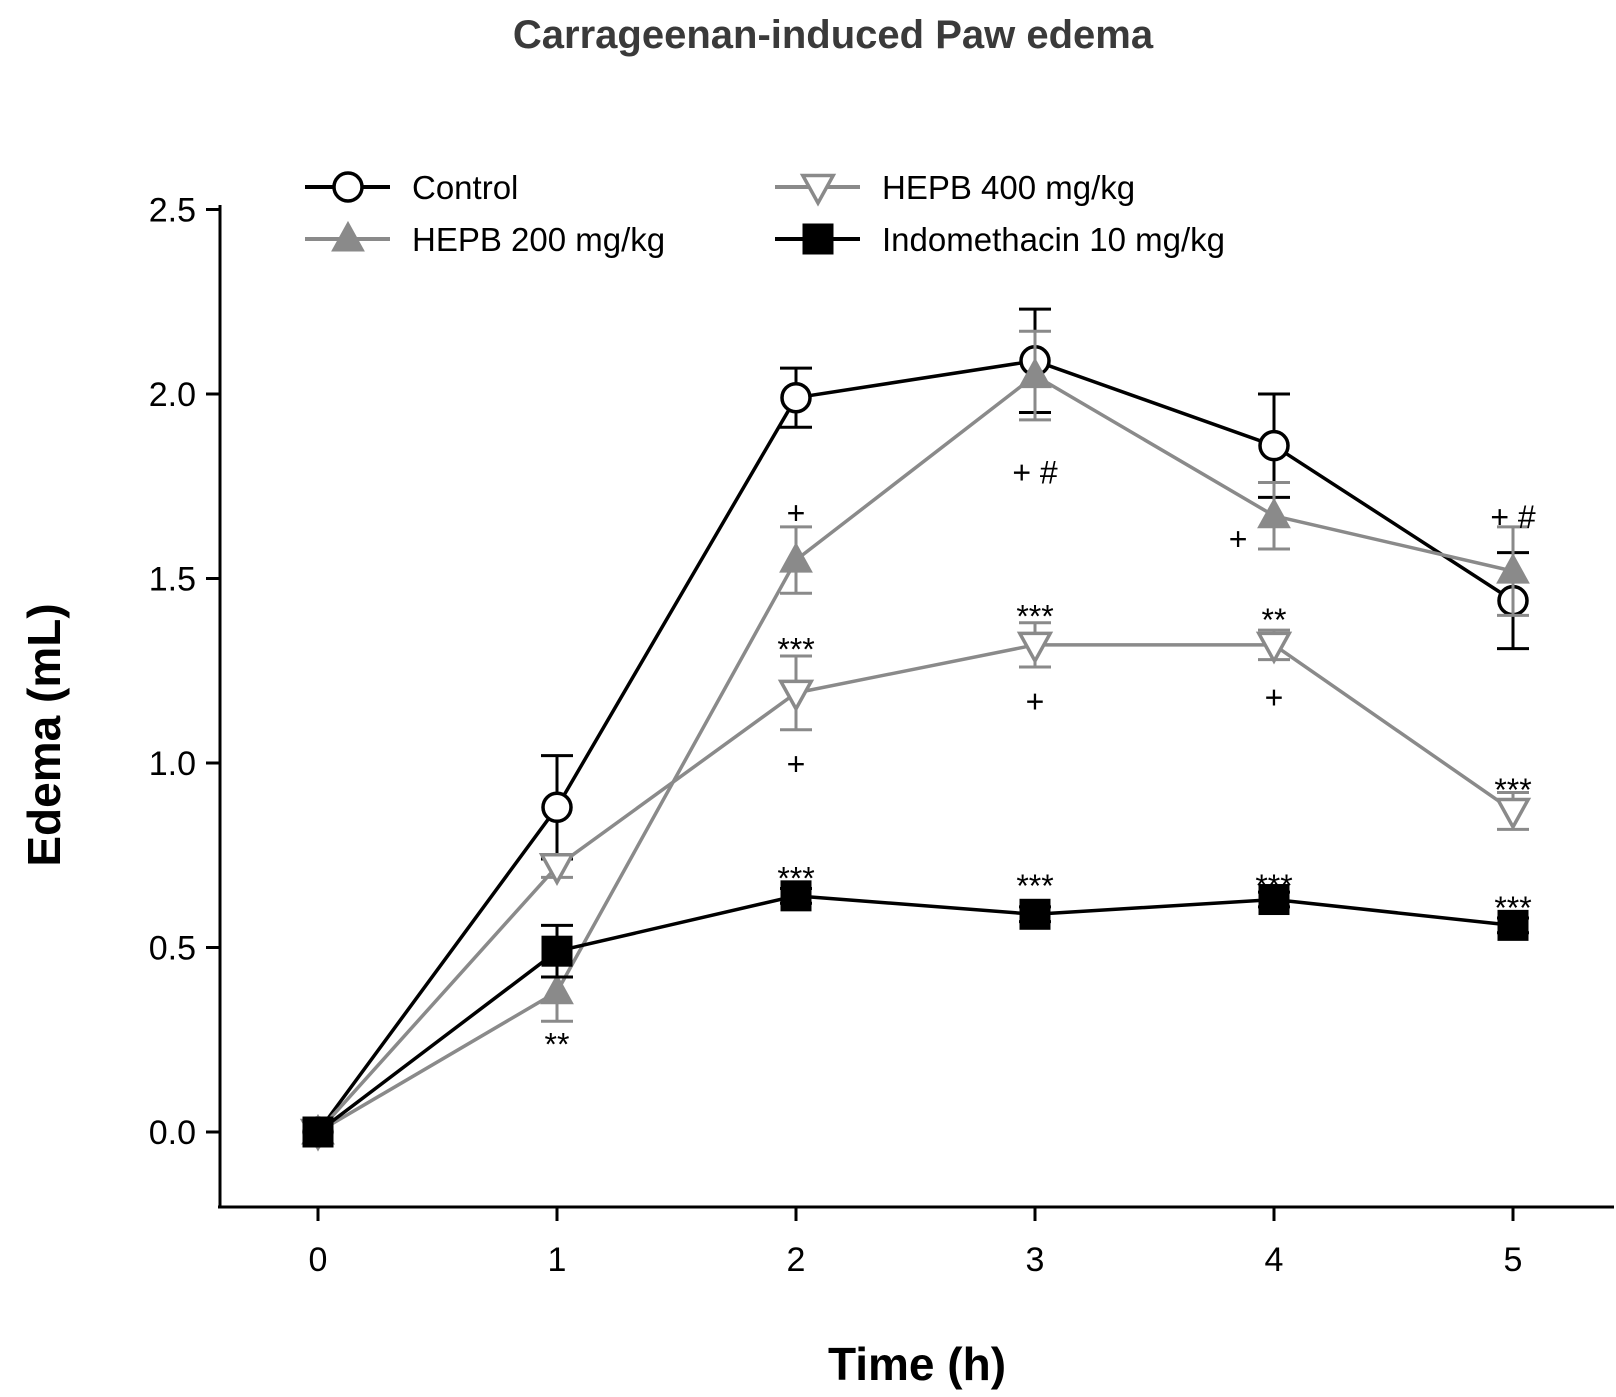  What do you see at coordinates (796, 1260) in the screenshot?
I see `x-tick-label: 2` at bounding box center [796, 1260].